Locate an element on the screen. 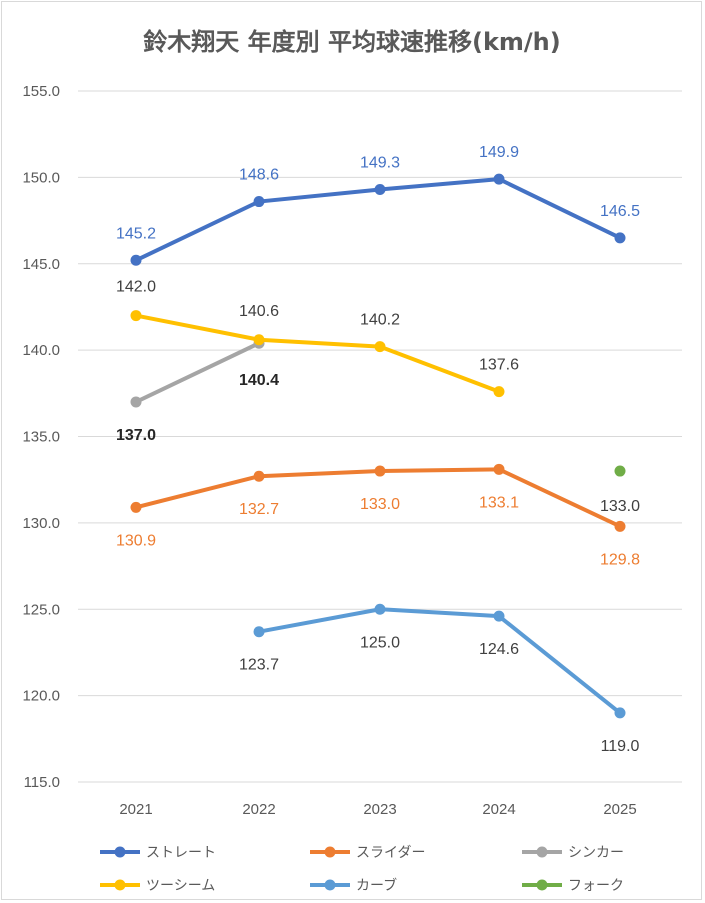 The height and width of the screenshot is (903, 705). series-curve is located at coordinates (439, 661).